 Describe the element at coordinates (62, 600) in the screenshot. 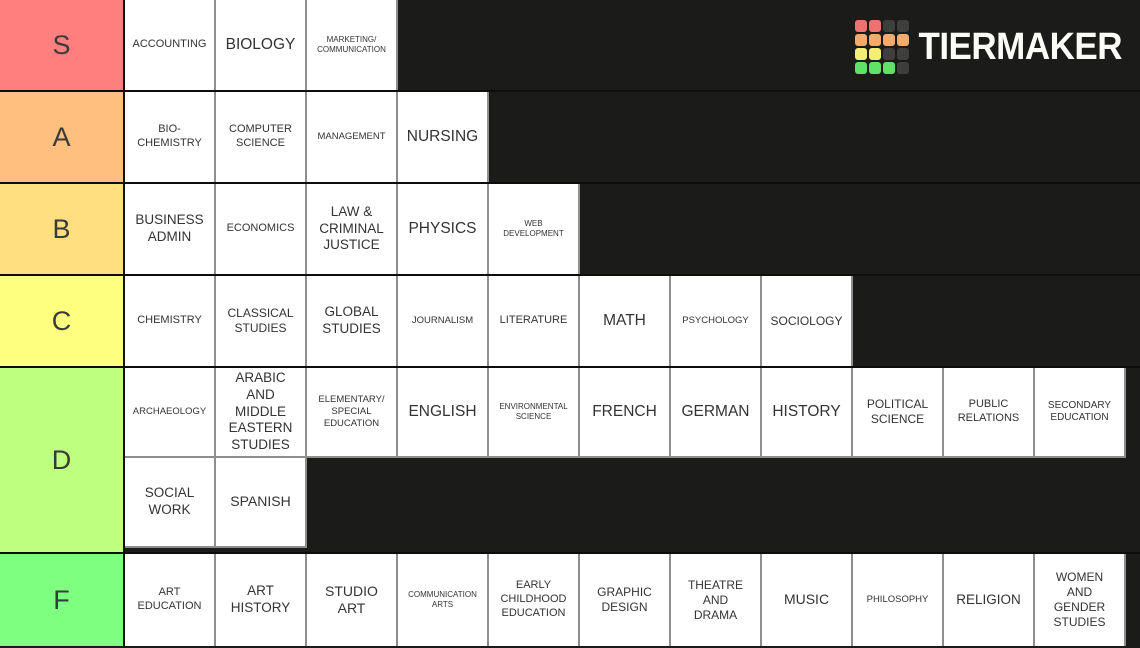

I see `tier-label-f: F` at that location.